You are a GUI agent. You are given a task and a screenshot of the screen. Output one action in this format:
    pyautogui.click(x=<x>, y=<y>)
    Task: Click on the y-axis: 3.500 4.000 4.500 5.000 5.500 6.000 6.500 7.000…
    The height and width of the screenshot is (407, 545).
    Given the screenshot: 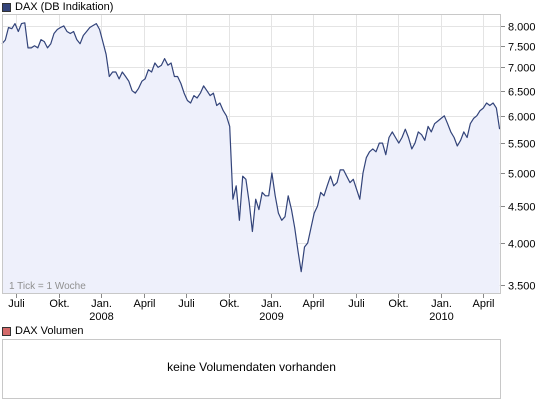 What is the action you would take?
    pyautogui.click(x=518, y=157)
    